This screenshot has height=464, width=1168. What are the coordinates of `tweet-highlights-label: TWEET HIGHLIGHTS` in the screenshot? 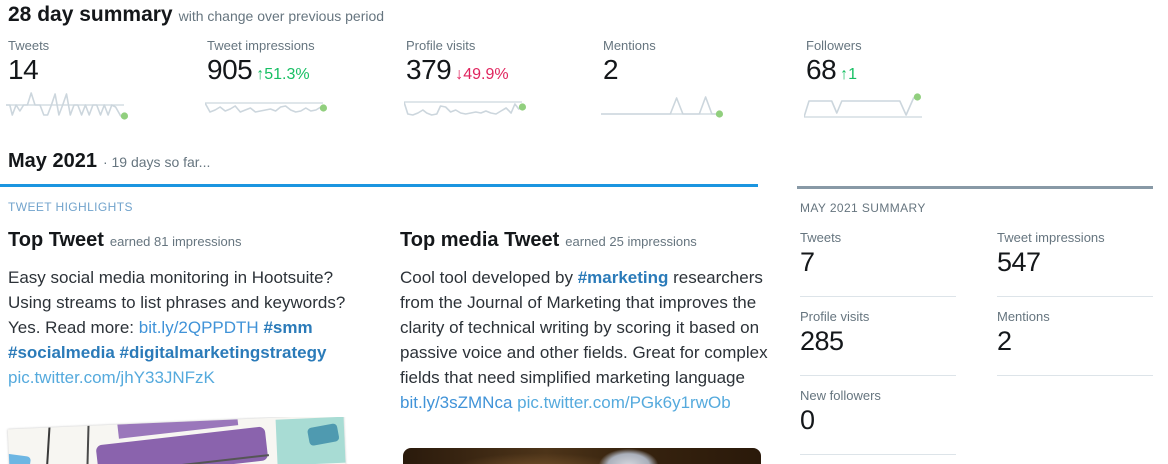 It's located at (70, 207).